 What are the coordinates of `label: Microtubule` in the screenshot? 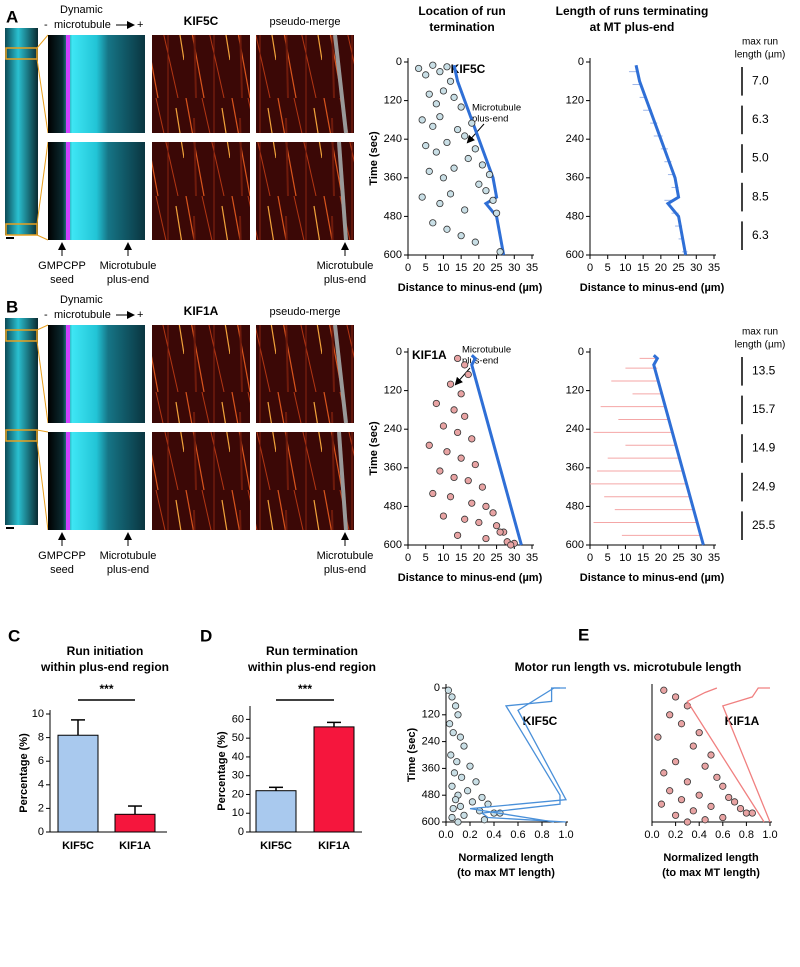 It's located at (345, 266).